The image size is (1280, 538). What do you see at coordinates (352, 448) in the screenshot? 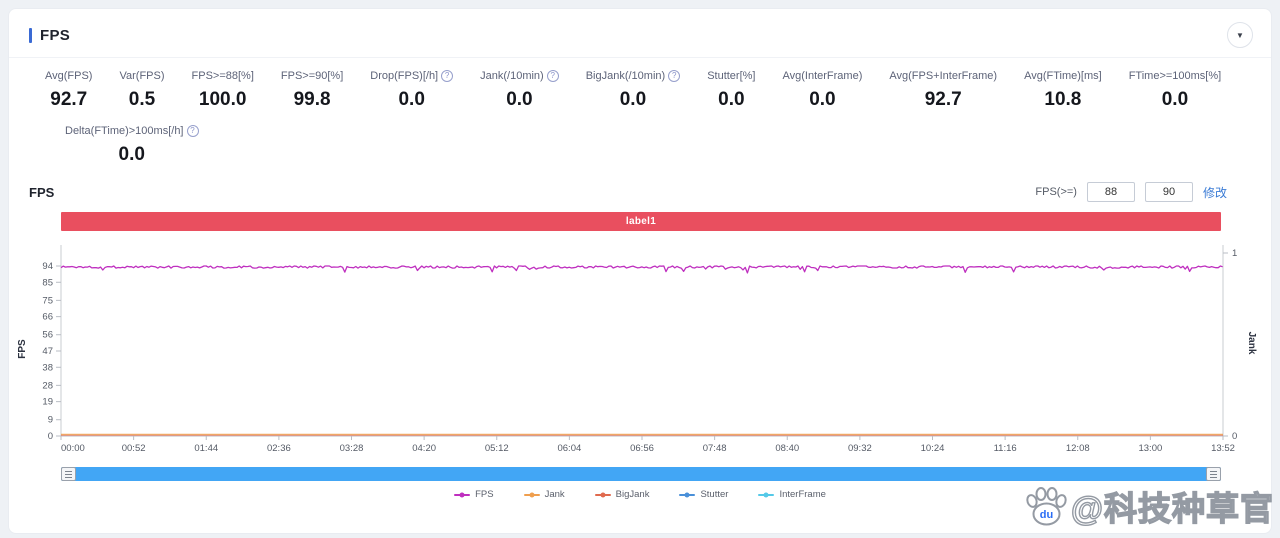
I see `x-axis-tick-label: 03:28` at bounding box center [352, 448].